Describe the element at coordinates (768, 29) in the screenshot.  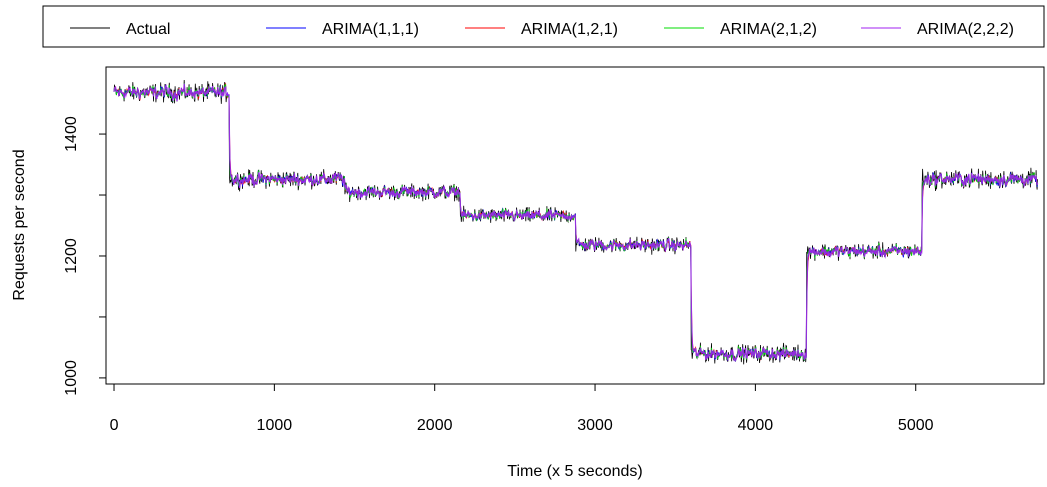
I see `legend-label: ARIMA(2,1,2)` at that location.